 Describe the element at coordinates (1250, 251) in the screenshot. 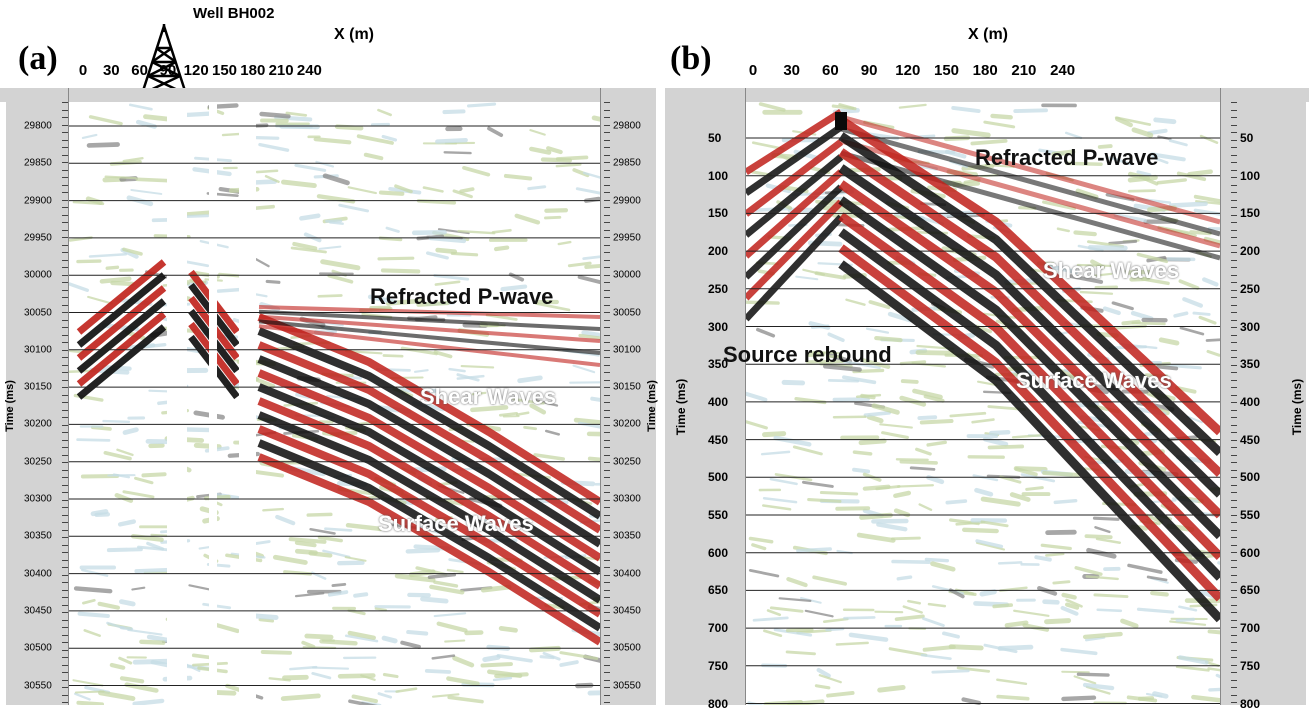

I see `panel-b-y-tick-right: 200` at that location.